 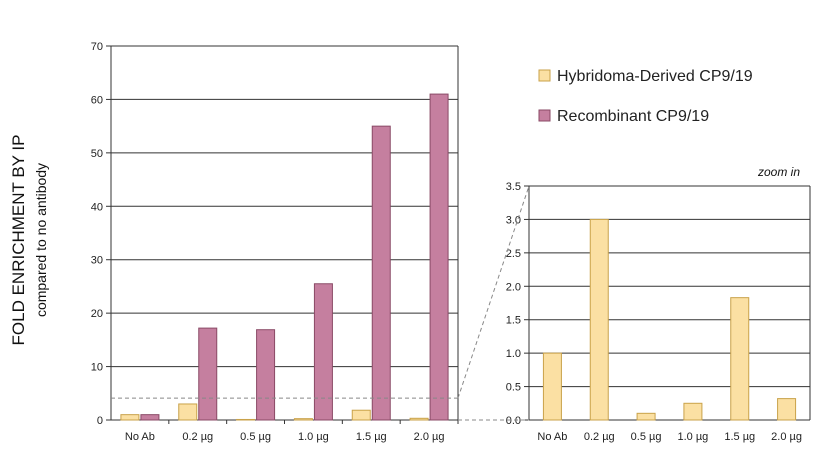 What do you see at coordinates (513, 187) in the screenshot?
I see `zoom-y-tick-label: 3.5` at bounding box center [513, 187].